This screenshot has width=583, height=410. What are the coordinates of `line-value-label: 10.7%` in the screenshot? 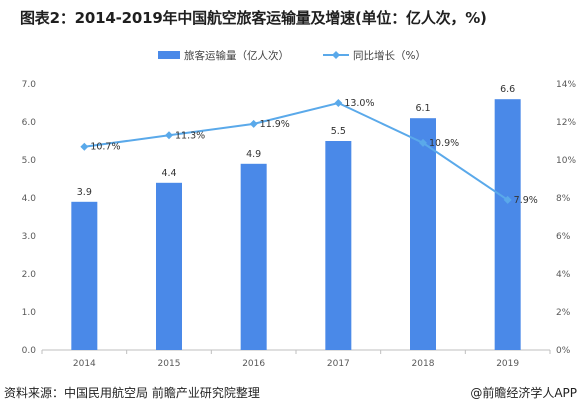 It's located at (105, 147).